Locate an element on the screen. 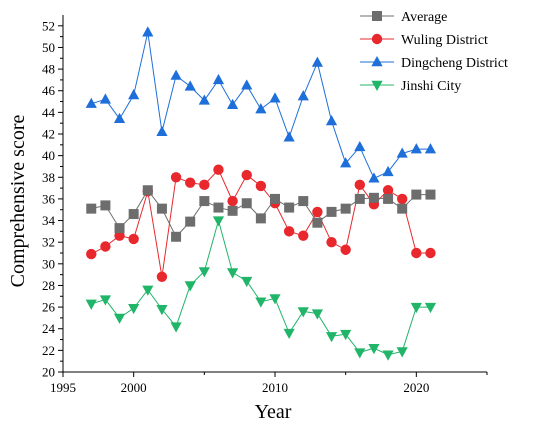 The height and width of the screenshot is (429, 550). legend-label: Wuling District is located at coordinates (444, 40).